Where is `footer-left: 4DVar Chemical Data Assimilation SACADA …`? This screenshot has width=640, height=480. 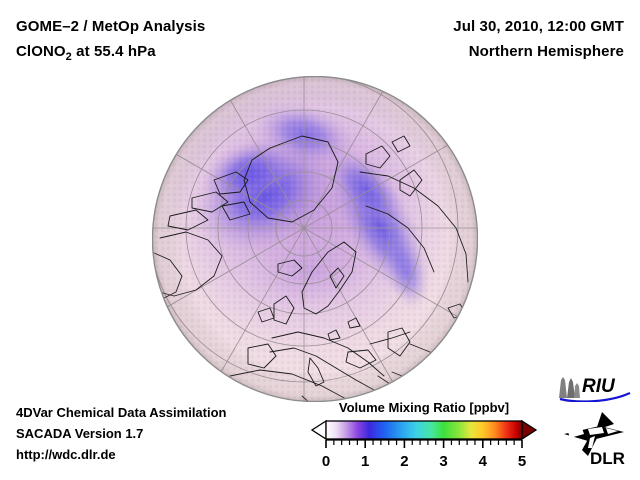
footer-left: 4DVar Chemical Data Assimilation SACADA … is located at coordinates (121, 433).